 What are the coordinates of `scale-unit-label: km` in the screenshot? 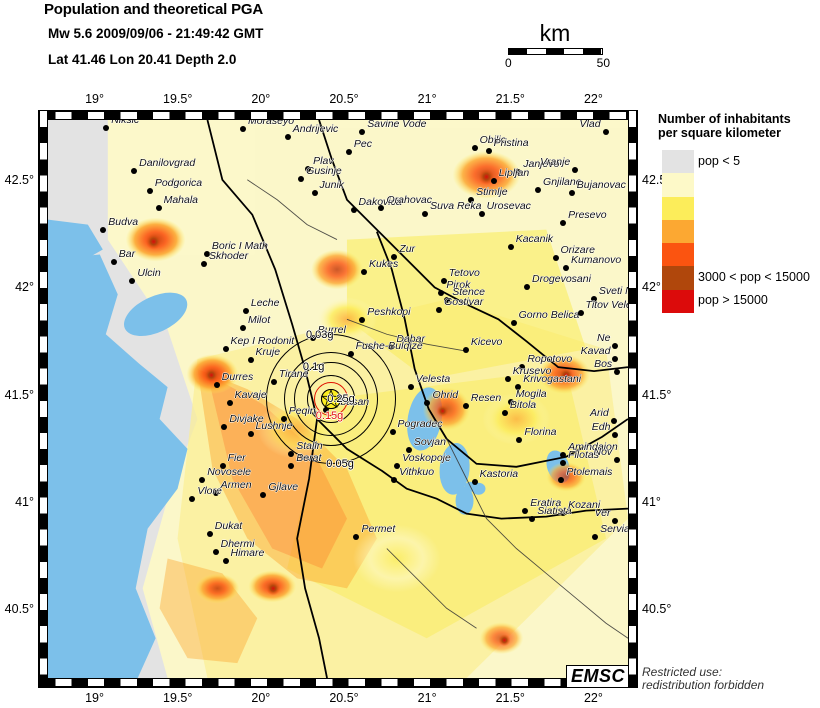 It's located at (555, 33).